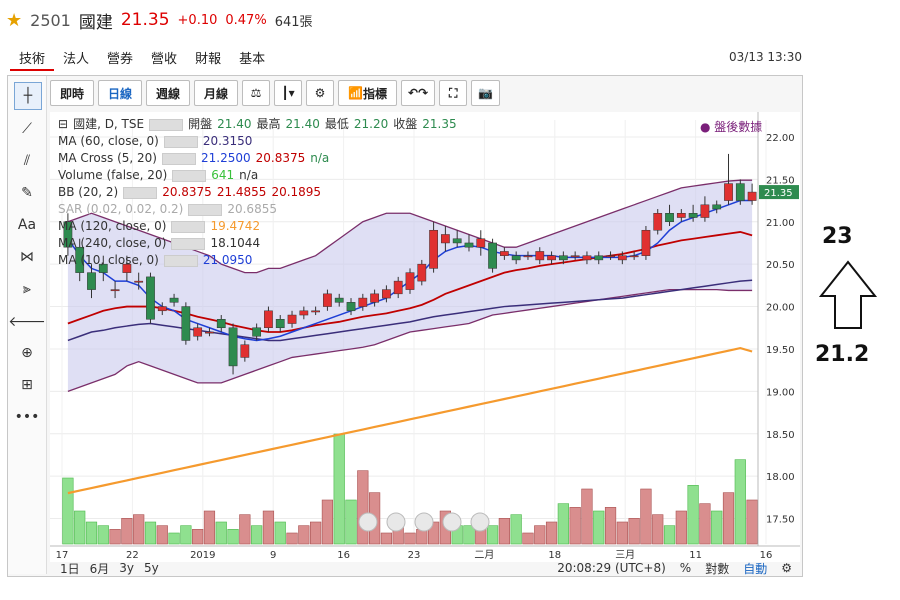  What do you see at coordinates (27, 289) in the screenshot?
I see `measure-icon: ⫸` at bounding box center [27, 289].